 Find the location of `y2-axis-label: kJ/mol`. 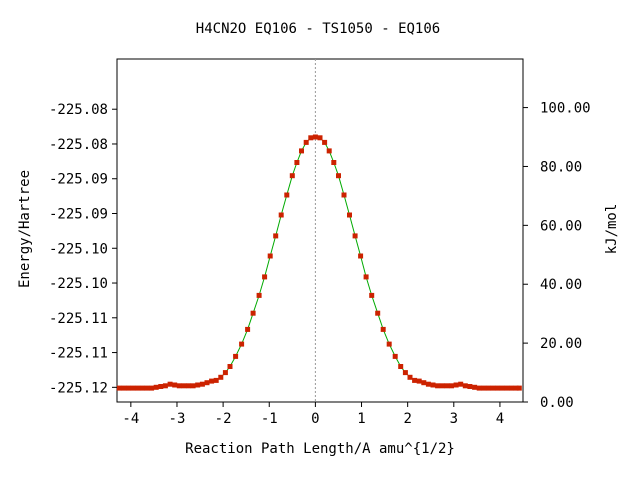

y2-axis-label: kJ/mol is located at coordinates (612, 229).